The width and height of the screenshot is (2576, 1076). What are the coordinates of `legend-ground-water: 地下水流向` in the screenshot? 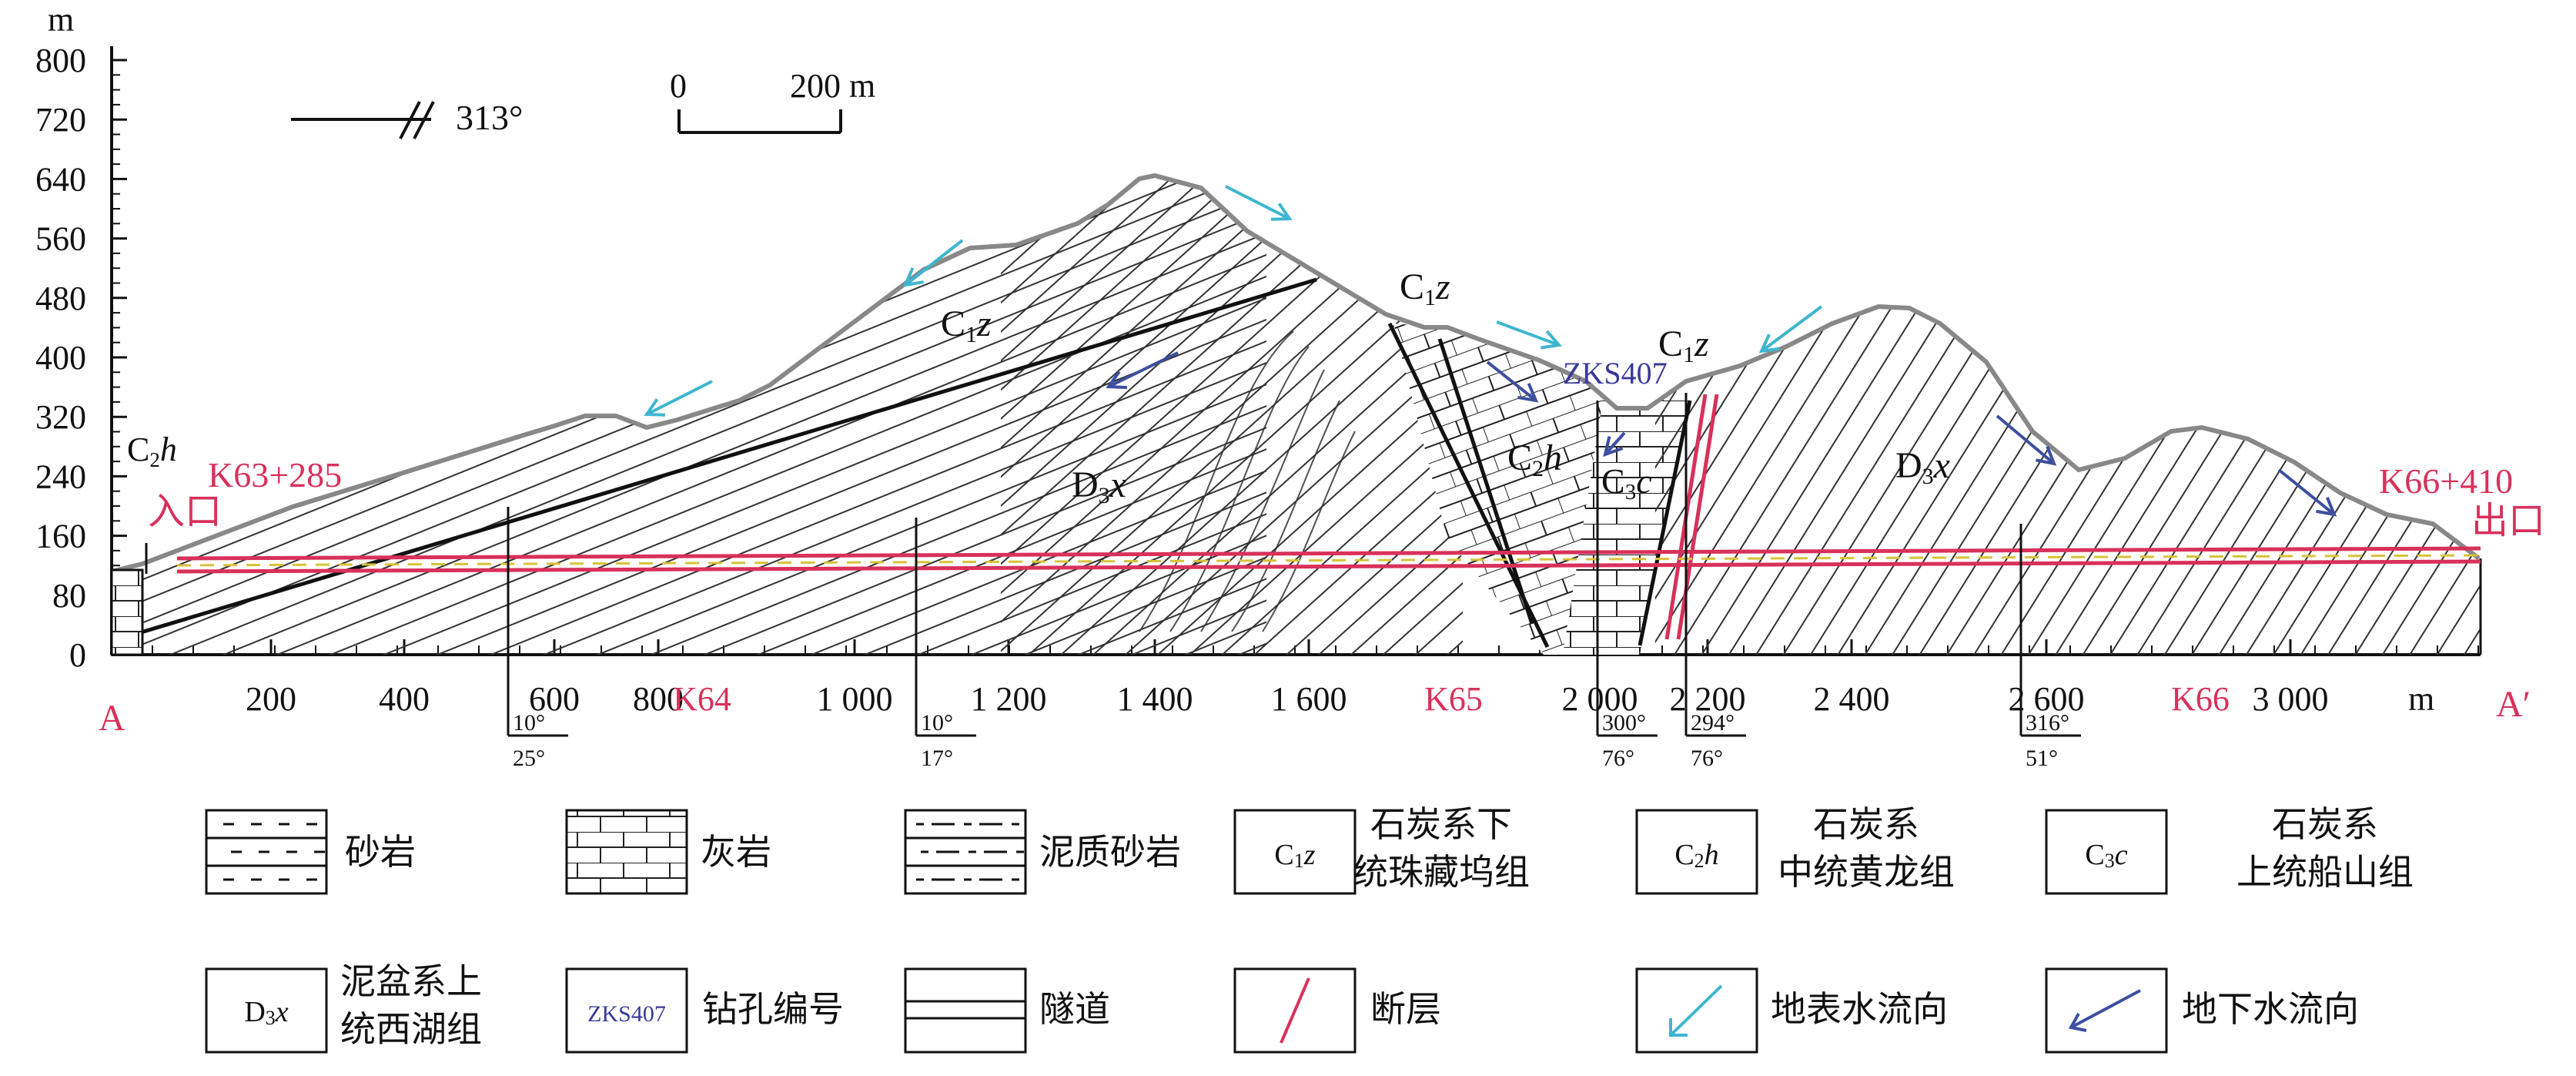 It's located at (2270, 1010).